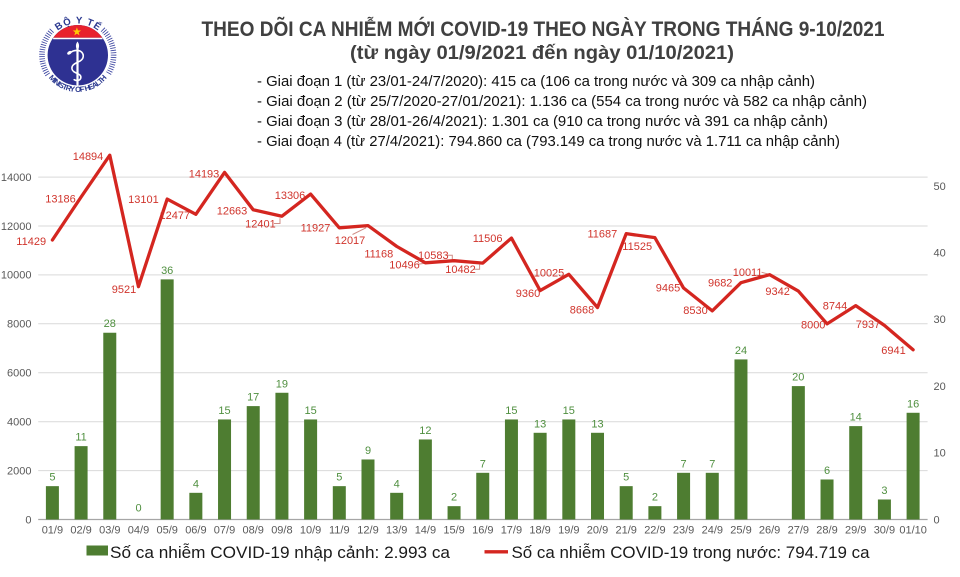 This screenshot has width=960, height=577. What do you see at coordinates (695, 311) in the screenshot?
I see `svg-text: 8530` at bounding box center [695, 311].